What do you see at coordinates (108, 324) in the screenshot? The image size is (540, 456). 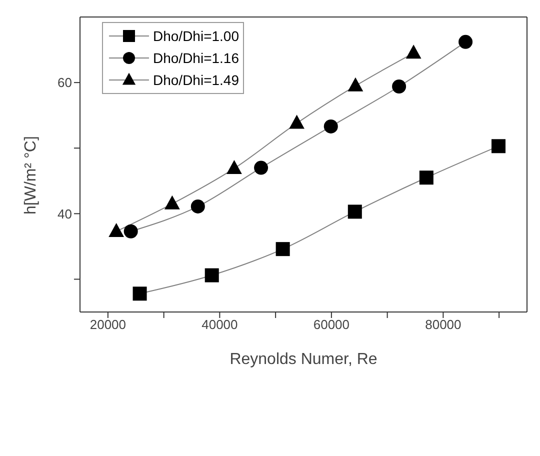 I see `x-tick-label: 20000` at bounding box center [108, 324].